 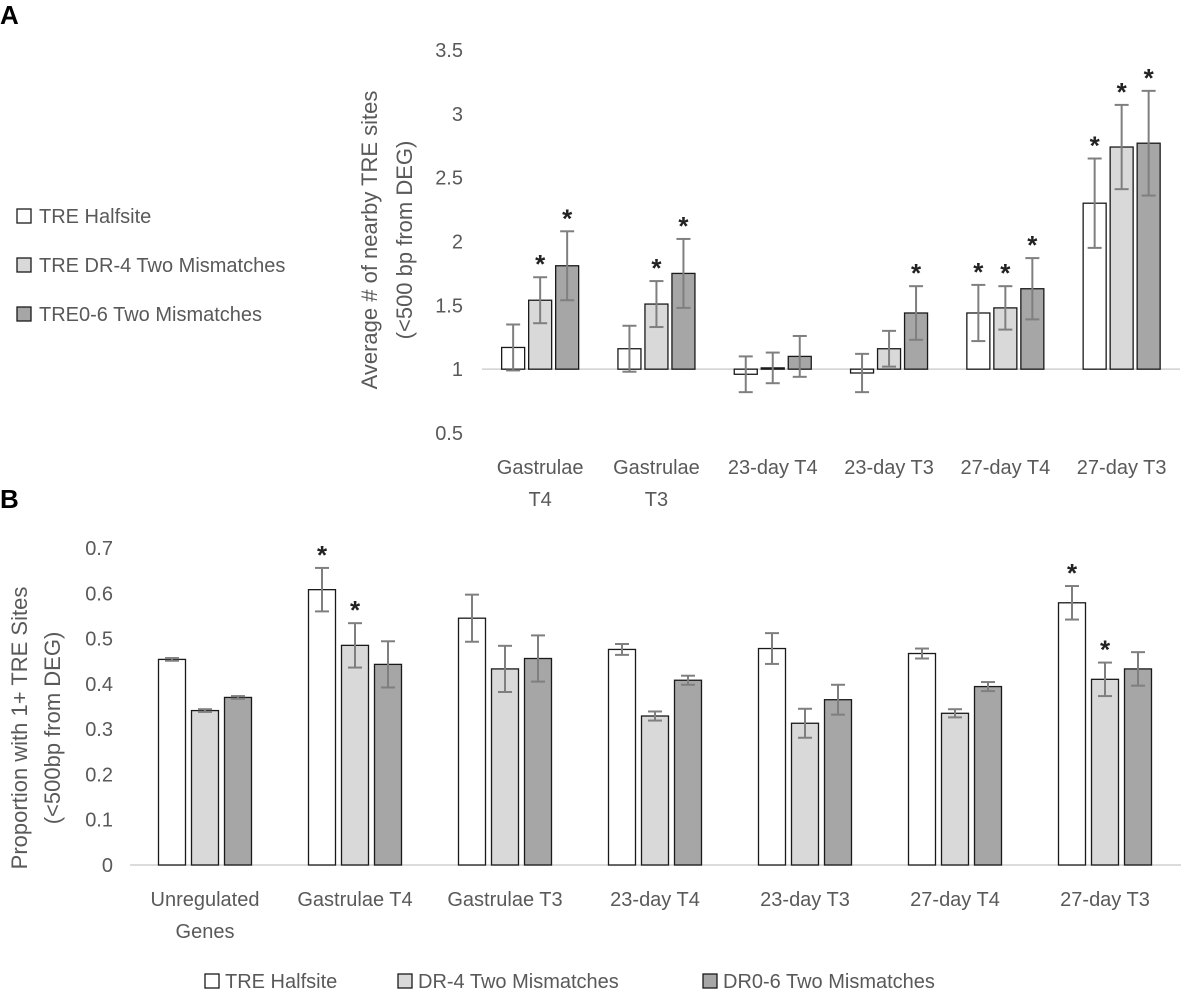 I want to click on chart-a-y-tick-label: 1.5, so click(x=449, y=306).